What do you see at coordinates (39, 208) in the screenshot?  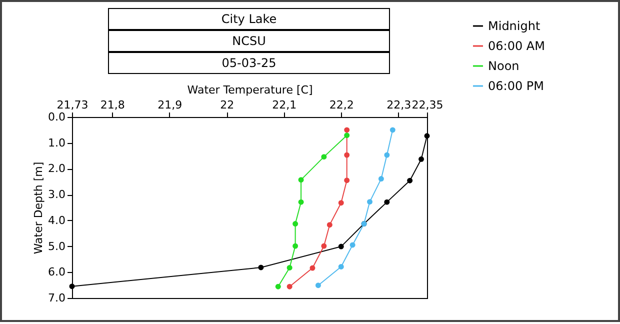 I see `y-axis-title: Water Depth [m]` at bounding box center [39, 208].